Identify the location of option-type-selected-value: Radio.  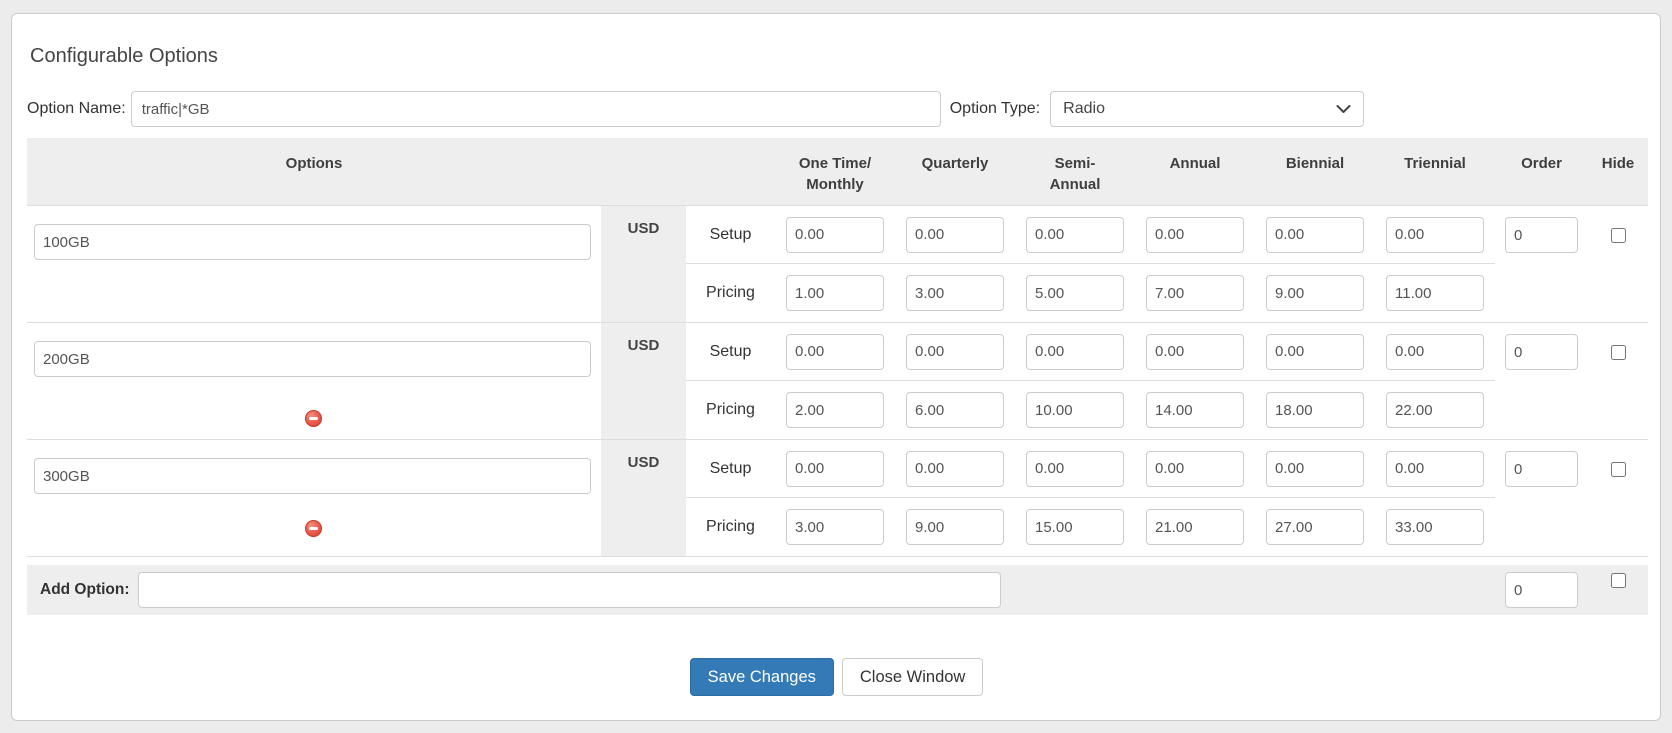
(1084, 108).